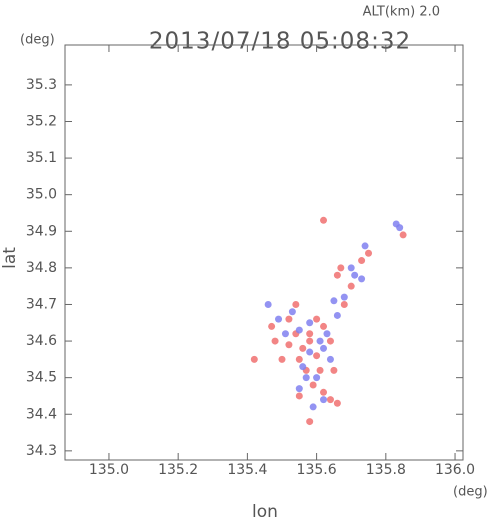 The height and width of the screenshot is (521, 491). I want to click on y-tick-label: 34.4, so click(41, 414).